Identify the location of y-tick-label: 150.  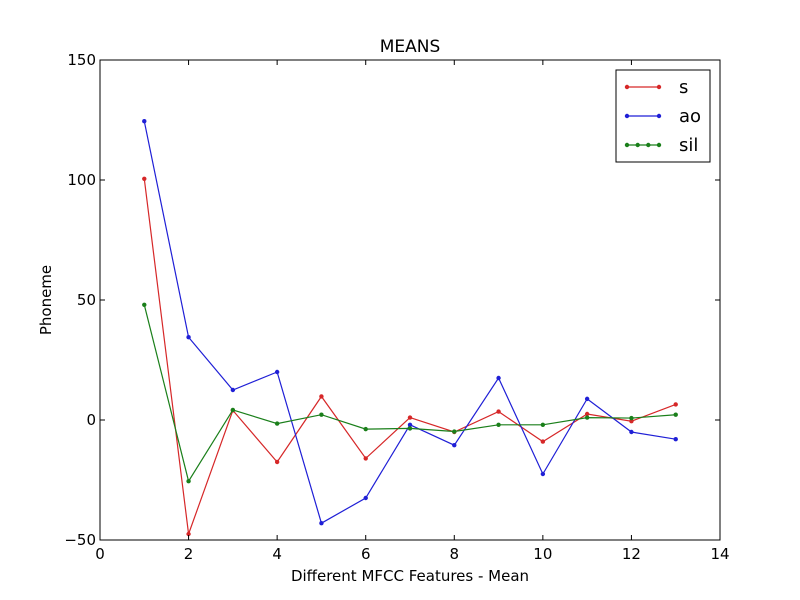
(81, 60).